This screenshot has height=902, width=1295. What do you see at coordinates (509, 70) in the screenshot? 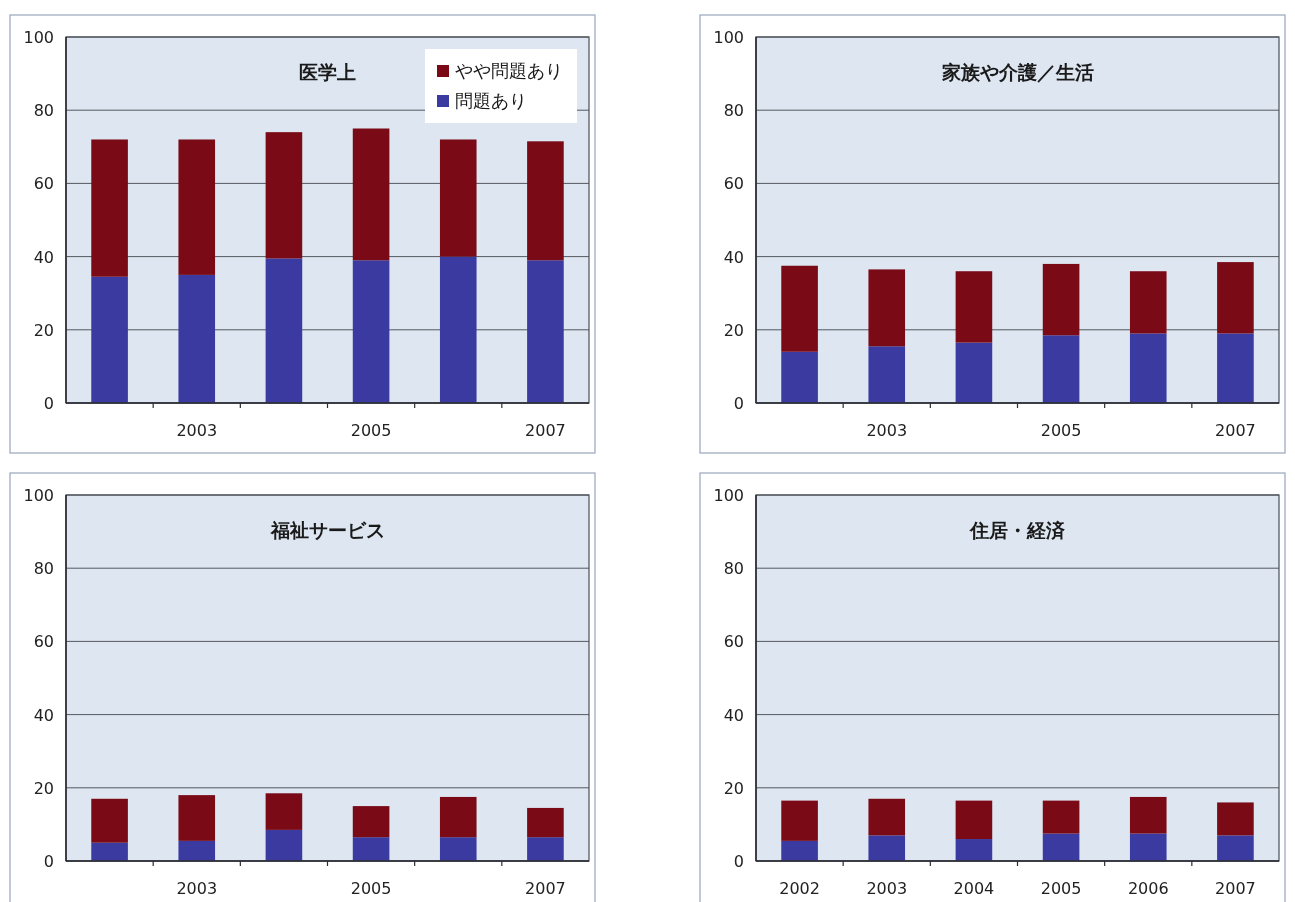
I see `legend-label: やや問題あり` at bounding box center [509, 70].